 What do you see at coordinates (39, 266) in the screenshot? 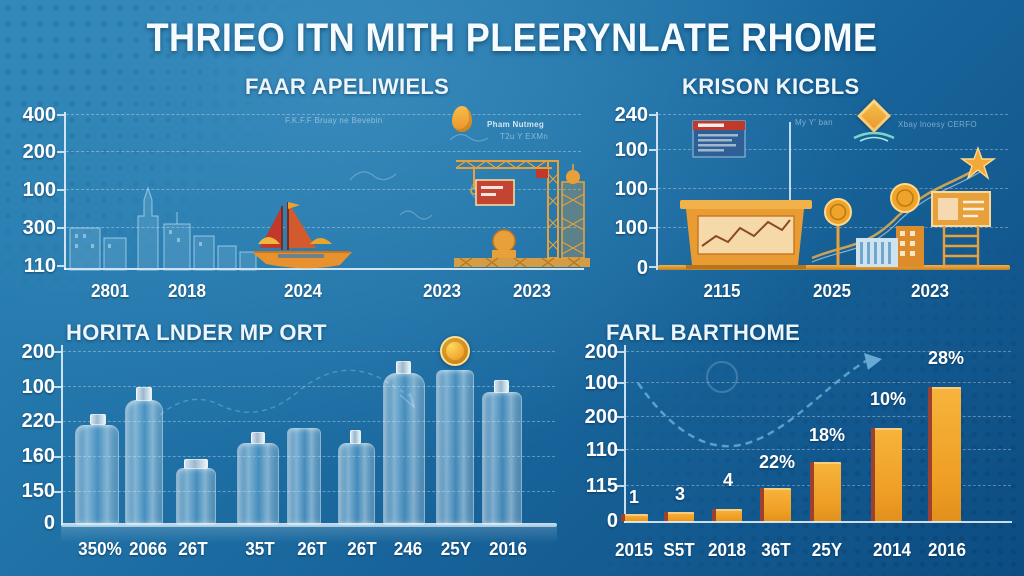
I see `tl-y-tick: 110` at bounding box center [39, 266].